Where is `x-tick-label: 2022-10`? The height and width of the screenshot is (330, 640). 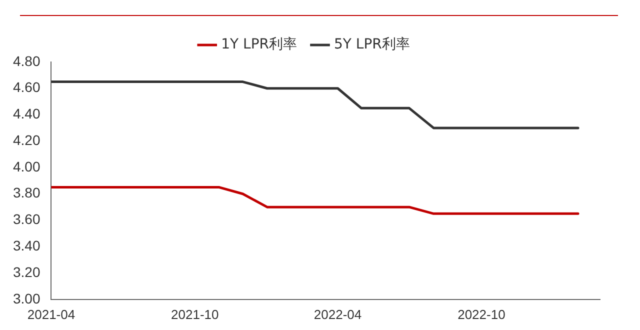
x-tick-label: 2022-10 is located at coordinates (482, 314).